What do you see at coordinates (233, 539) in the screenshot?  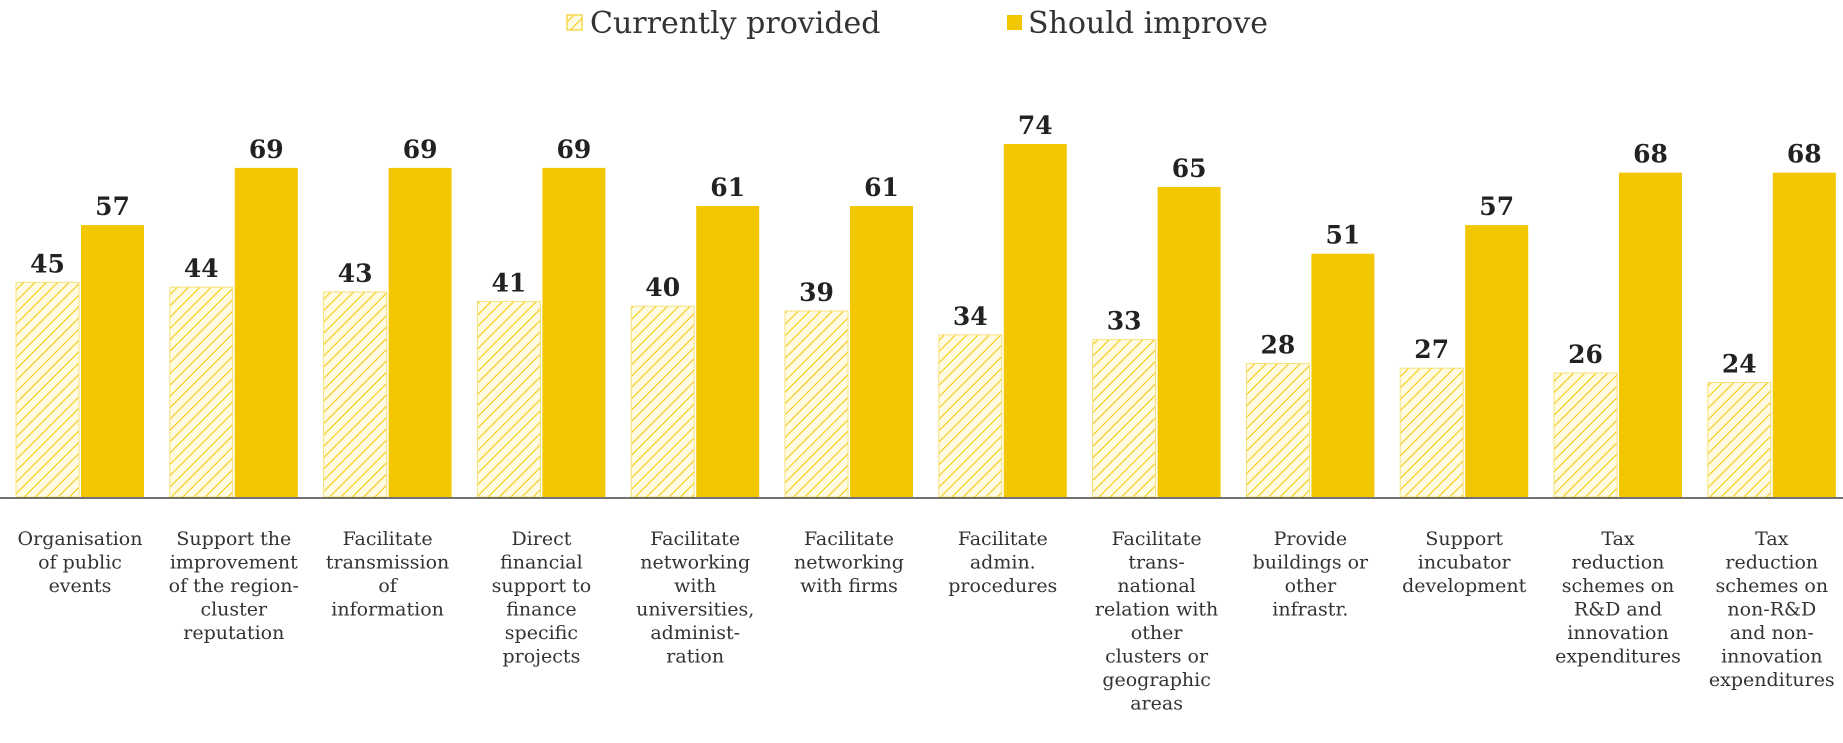 I see `category-label-line: Support the` at bounding box center [233, 539].